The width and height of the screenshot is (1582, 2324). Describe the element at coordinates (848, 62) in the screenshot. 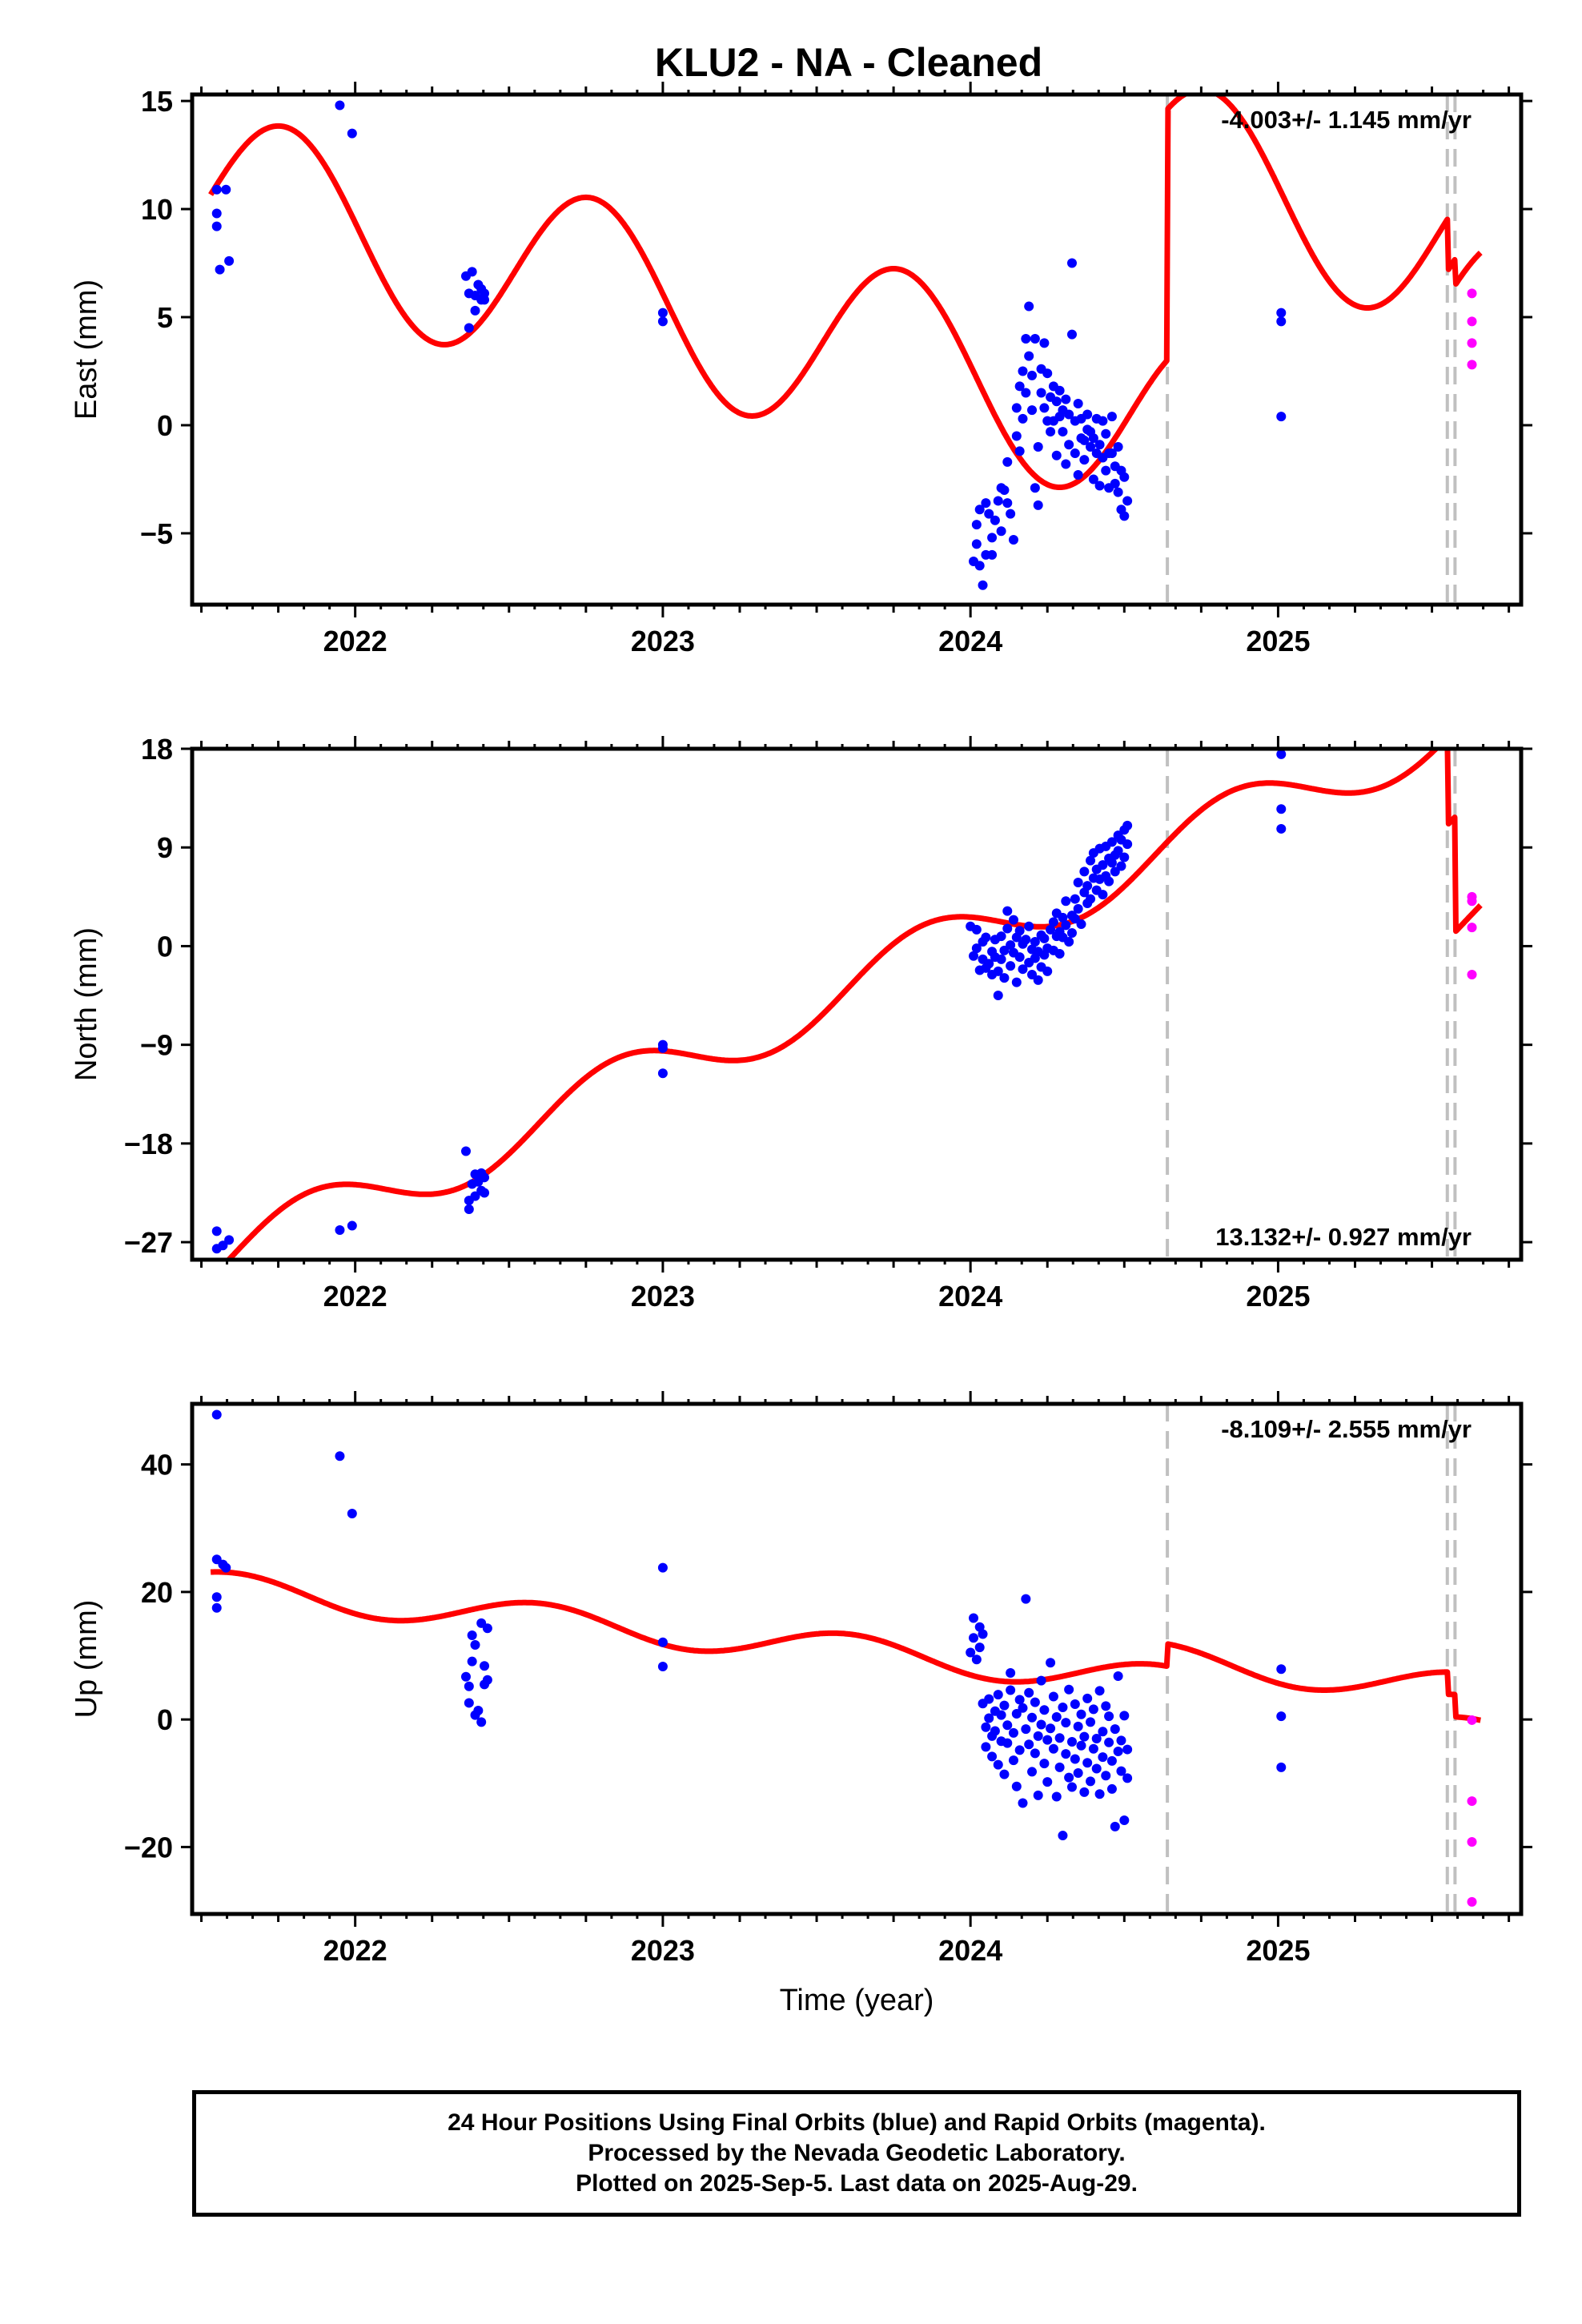

I see `chart-title: KLU2 - NA - Cleaned` at that location.